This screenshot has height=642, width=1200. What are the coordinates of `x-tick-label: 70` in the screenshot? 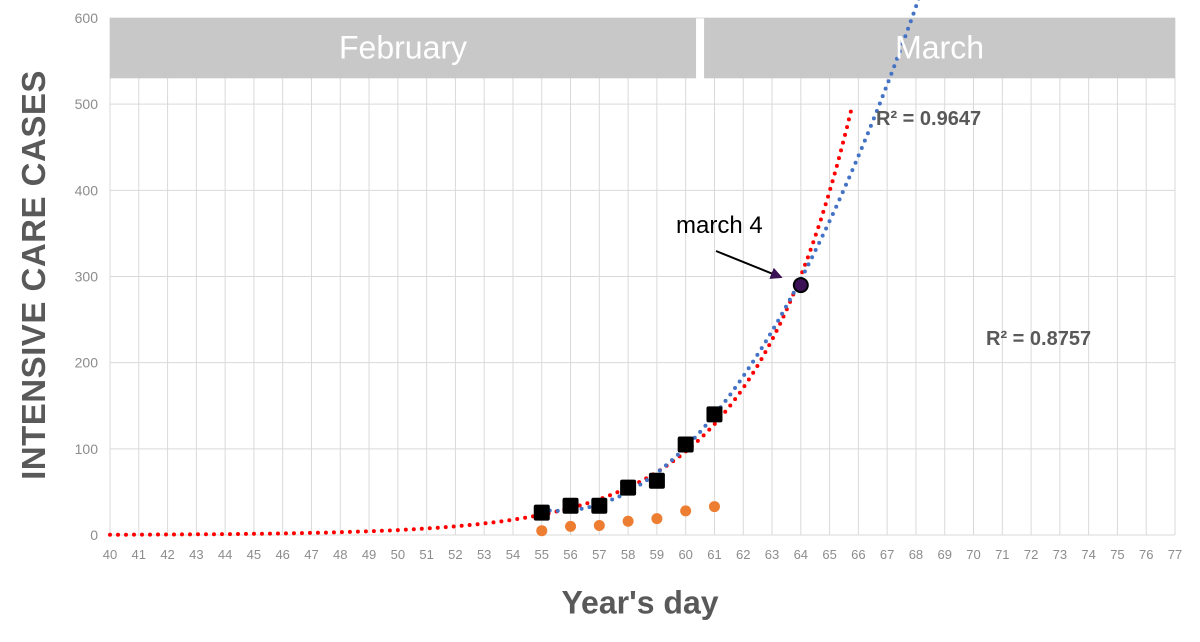 It's located at (973, 554).